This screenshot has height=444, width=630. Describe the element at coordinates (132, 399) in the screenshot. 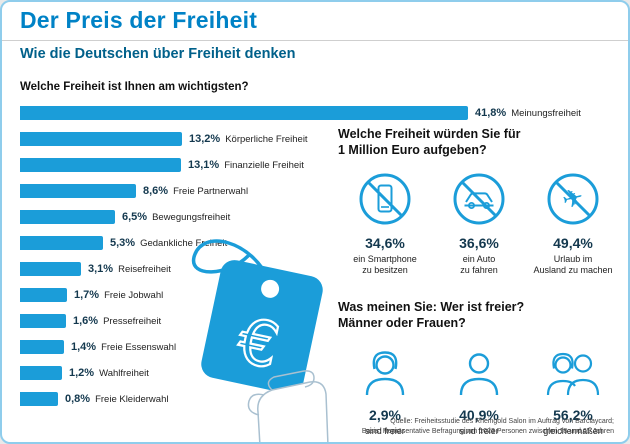

I see `bar-category: Freie Kleiderwahl` at that location.